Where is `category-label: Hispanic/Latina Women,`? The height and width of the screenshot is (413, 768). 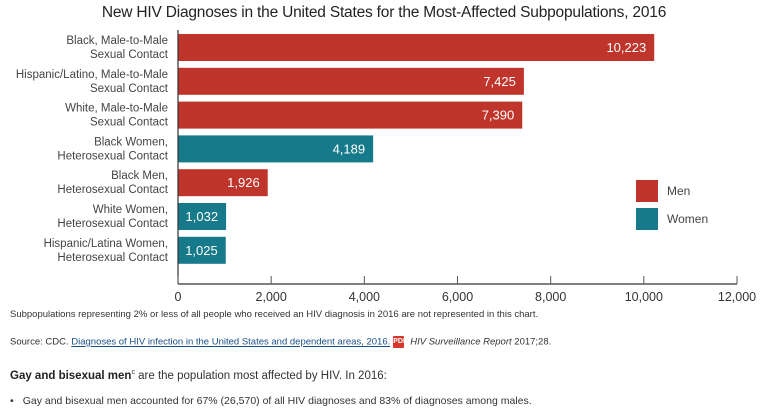
category-label: Hispanic/Latina Women, is located at coordinates (106, 244).